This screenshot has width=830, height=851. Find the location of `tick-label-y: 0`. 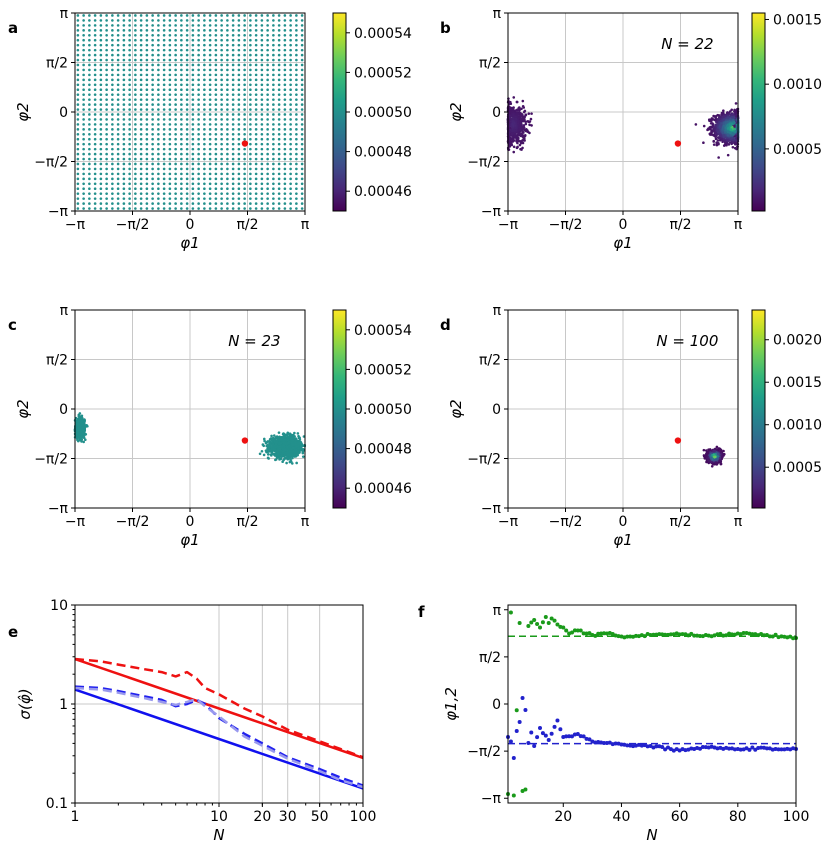

tick-label-y: 0 is located at coordinates (496, 113).